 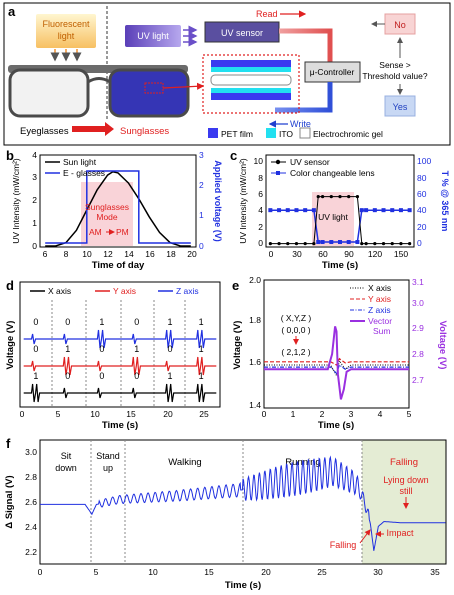 What do you see at coordinates (445, 201) in the screenshot?
I see `c-y2label: T % @ 365 nm` at bounding box center [445, 201].